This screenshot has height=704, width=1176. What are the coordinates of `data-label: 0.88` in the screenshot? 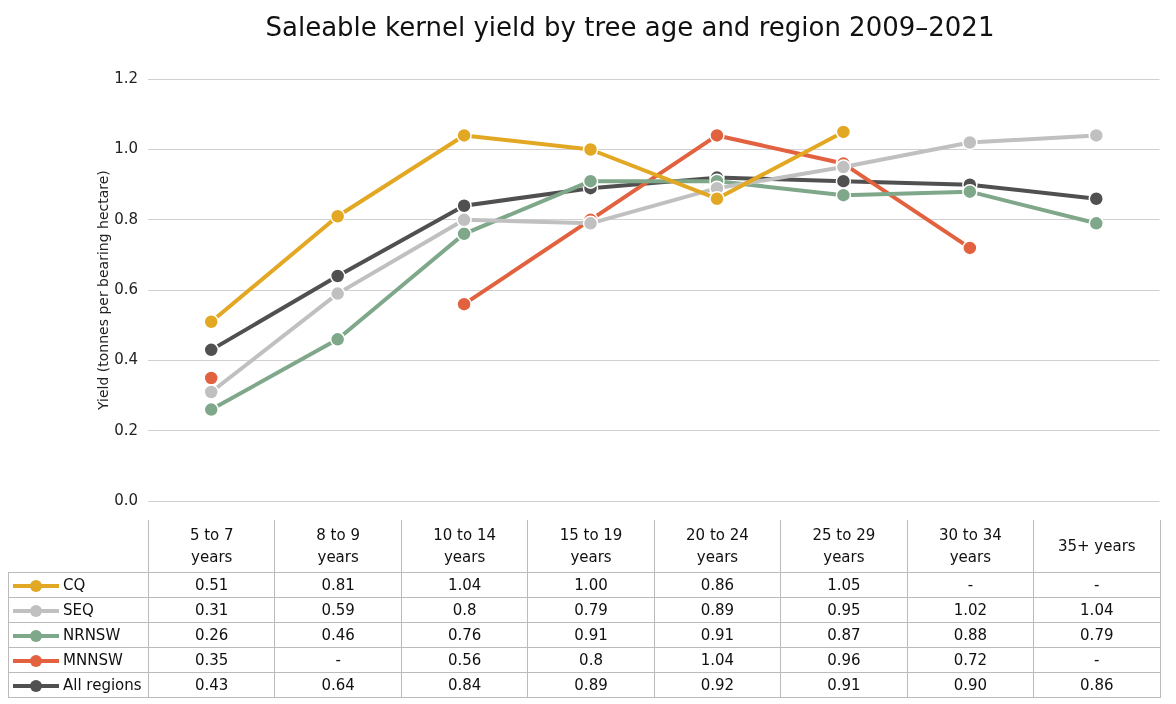 It's located at (970, 635).